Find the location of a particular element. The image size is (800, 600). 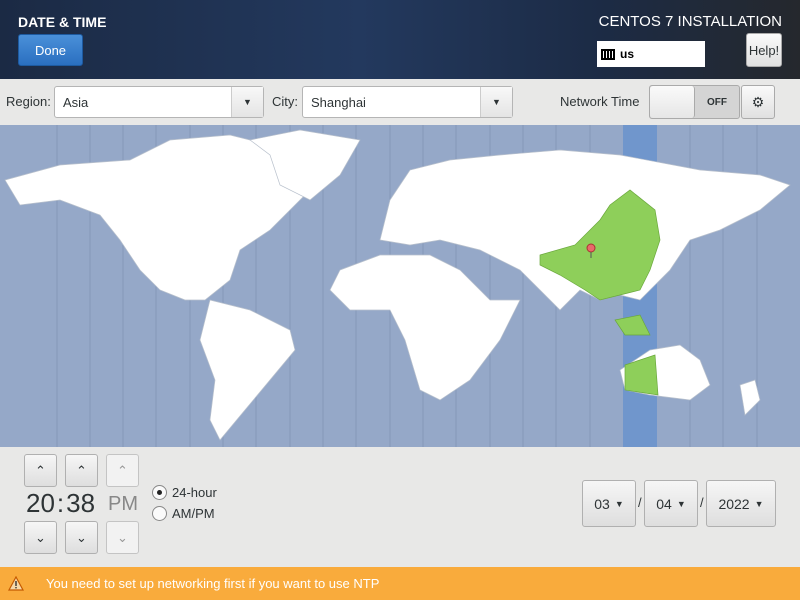

minutes-display: 38 is located at coordinates (81, 503).